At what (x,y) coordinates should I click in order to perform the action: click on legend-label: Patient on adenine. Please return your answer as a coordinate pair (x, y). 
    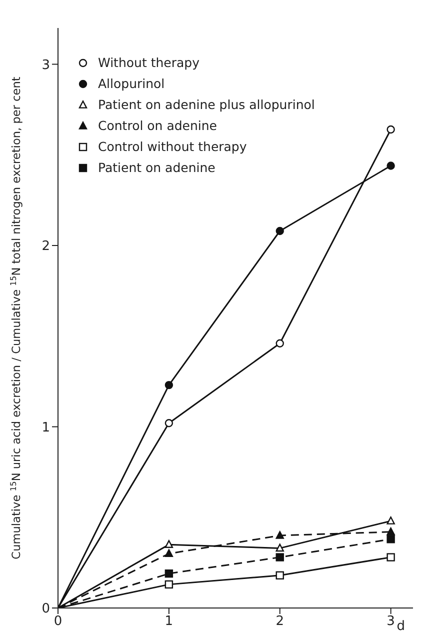
    Looking at the image, I should click on (157, 167).